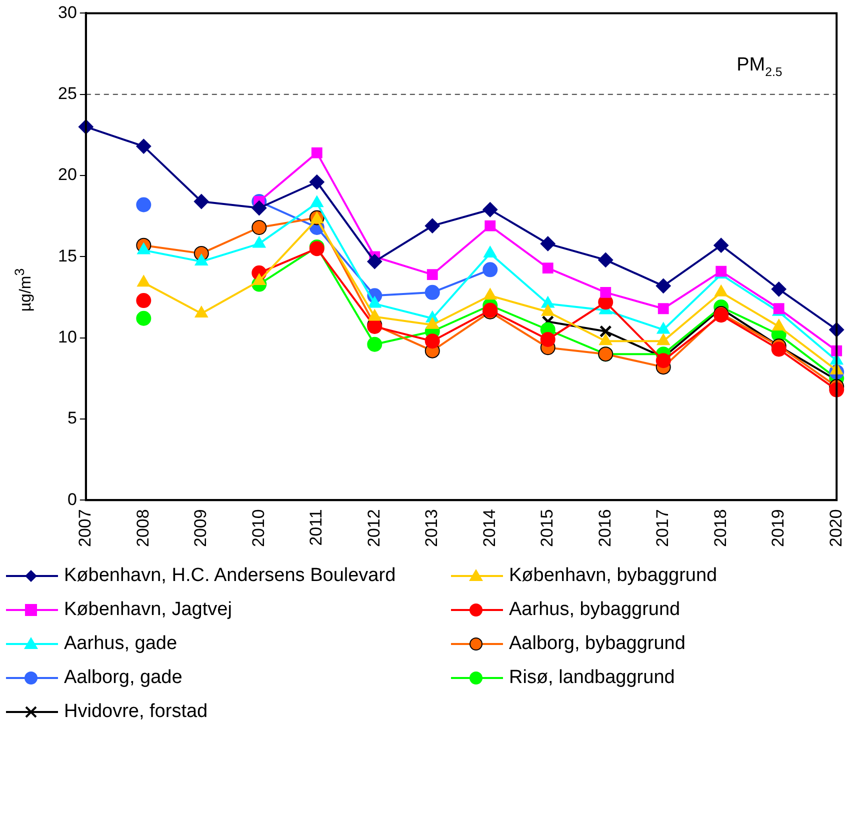  What do you see at coordinates (547, 528) in the screenshot?
I see `x-tick-label: 2015` at bounding box center [547, 528].